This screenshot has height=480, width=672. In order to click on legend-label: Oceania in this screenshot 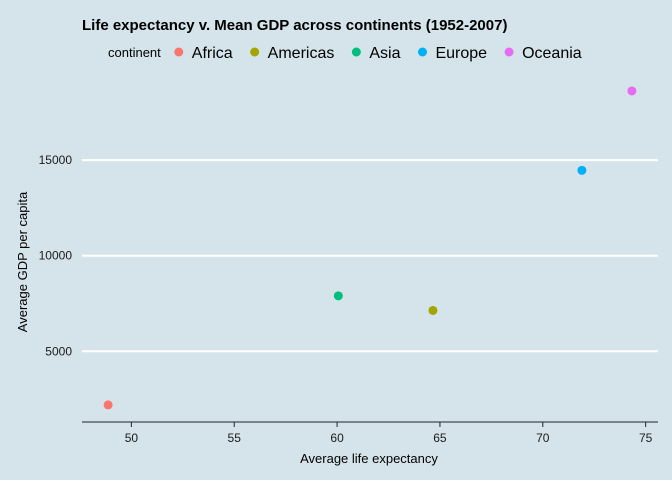, I will do `click(552, 53)`.